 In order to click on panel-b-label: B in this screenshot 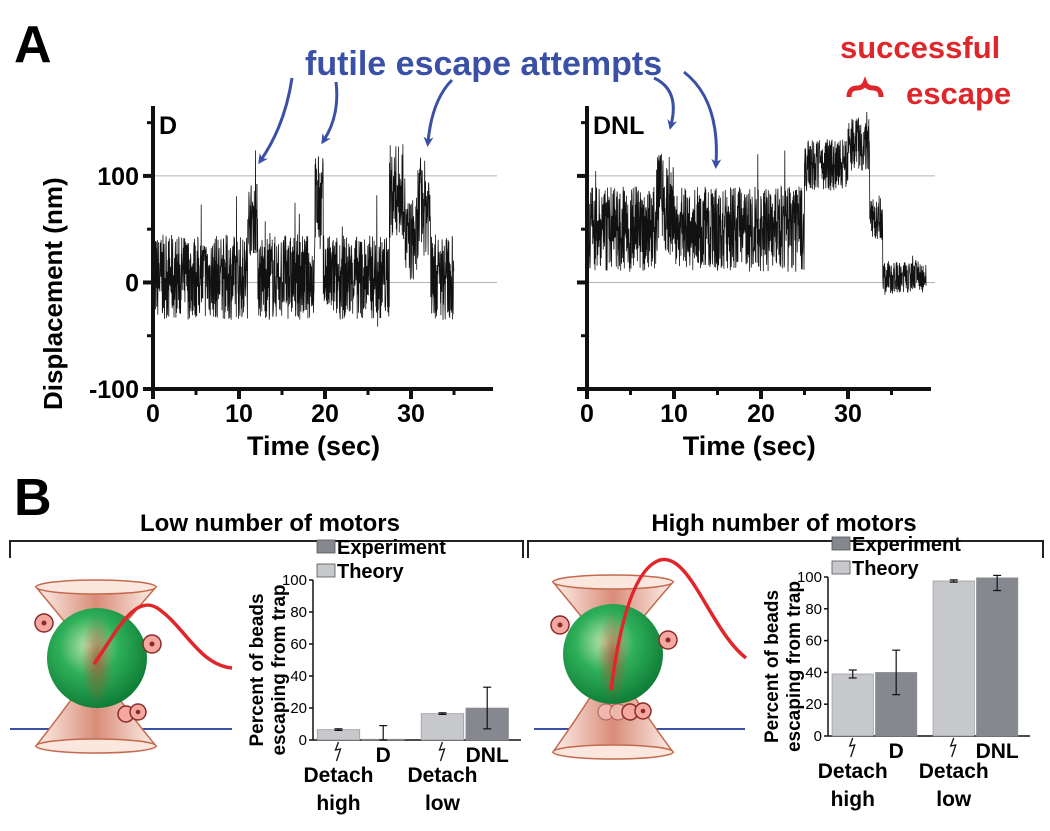, I will do `click(33, 498)`.